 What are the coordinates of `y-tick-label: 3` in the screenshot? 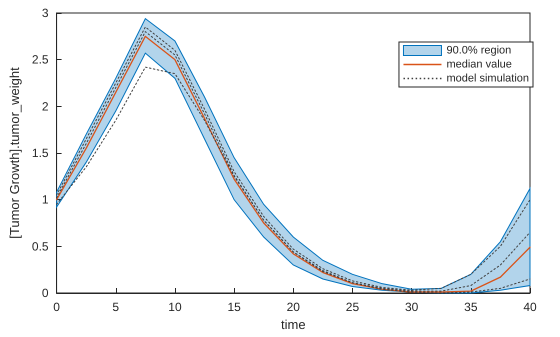 It's located at (45, 13).